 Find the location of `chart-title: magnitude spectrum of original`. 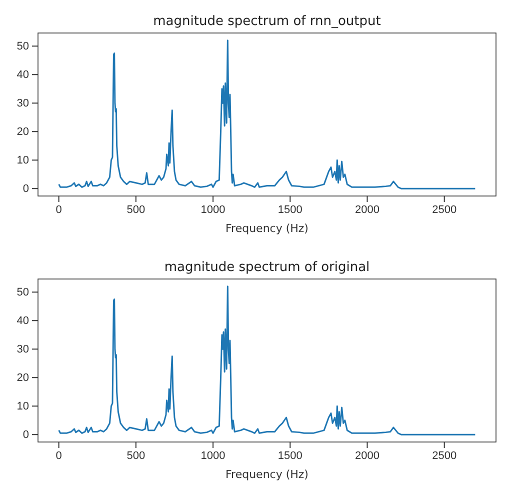

chart-title: magnitude spectrum of original is located at coordinates (267, 267).